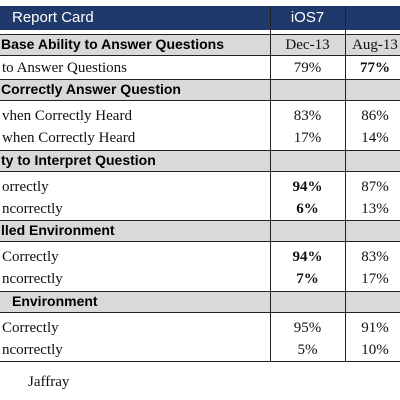 Image resolution: width=400 pixels, height=400 pixels. I want to click on section-title: ty to Interpret Question, so click(78, 160).